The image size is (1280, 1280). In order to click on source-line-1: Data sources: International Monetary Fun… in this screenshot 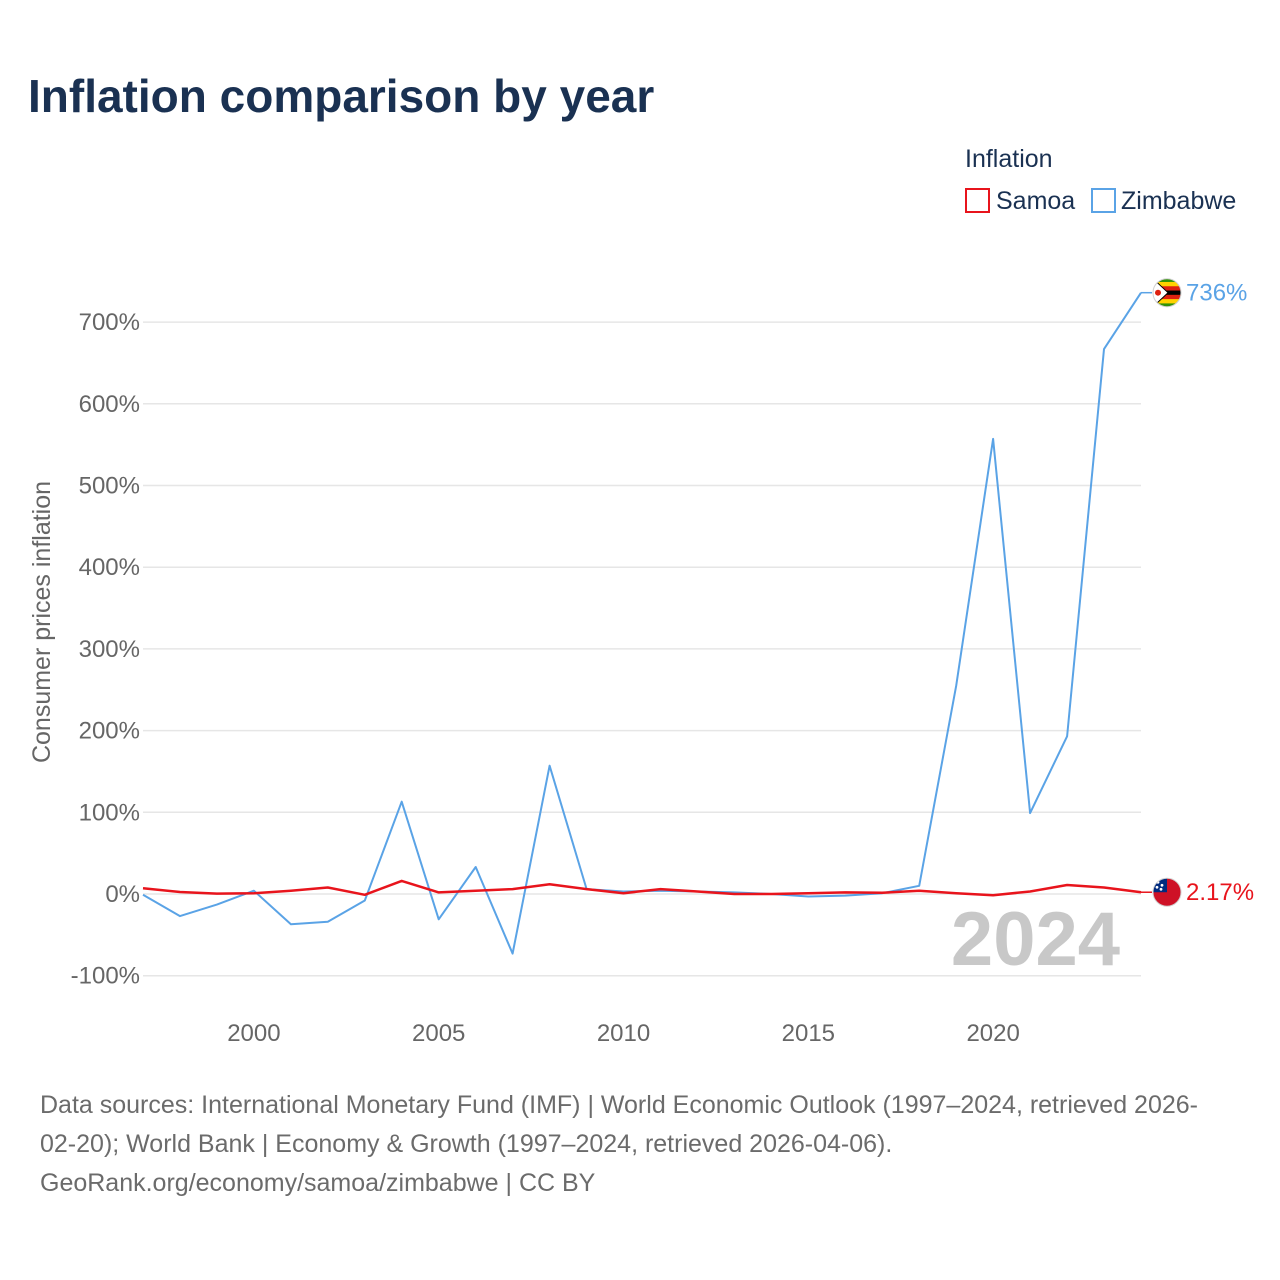, I will do `click(619, 1105)`.